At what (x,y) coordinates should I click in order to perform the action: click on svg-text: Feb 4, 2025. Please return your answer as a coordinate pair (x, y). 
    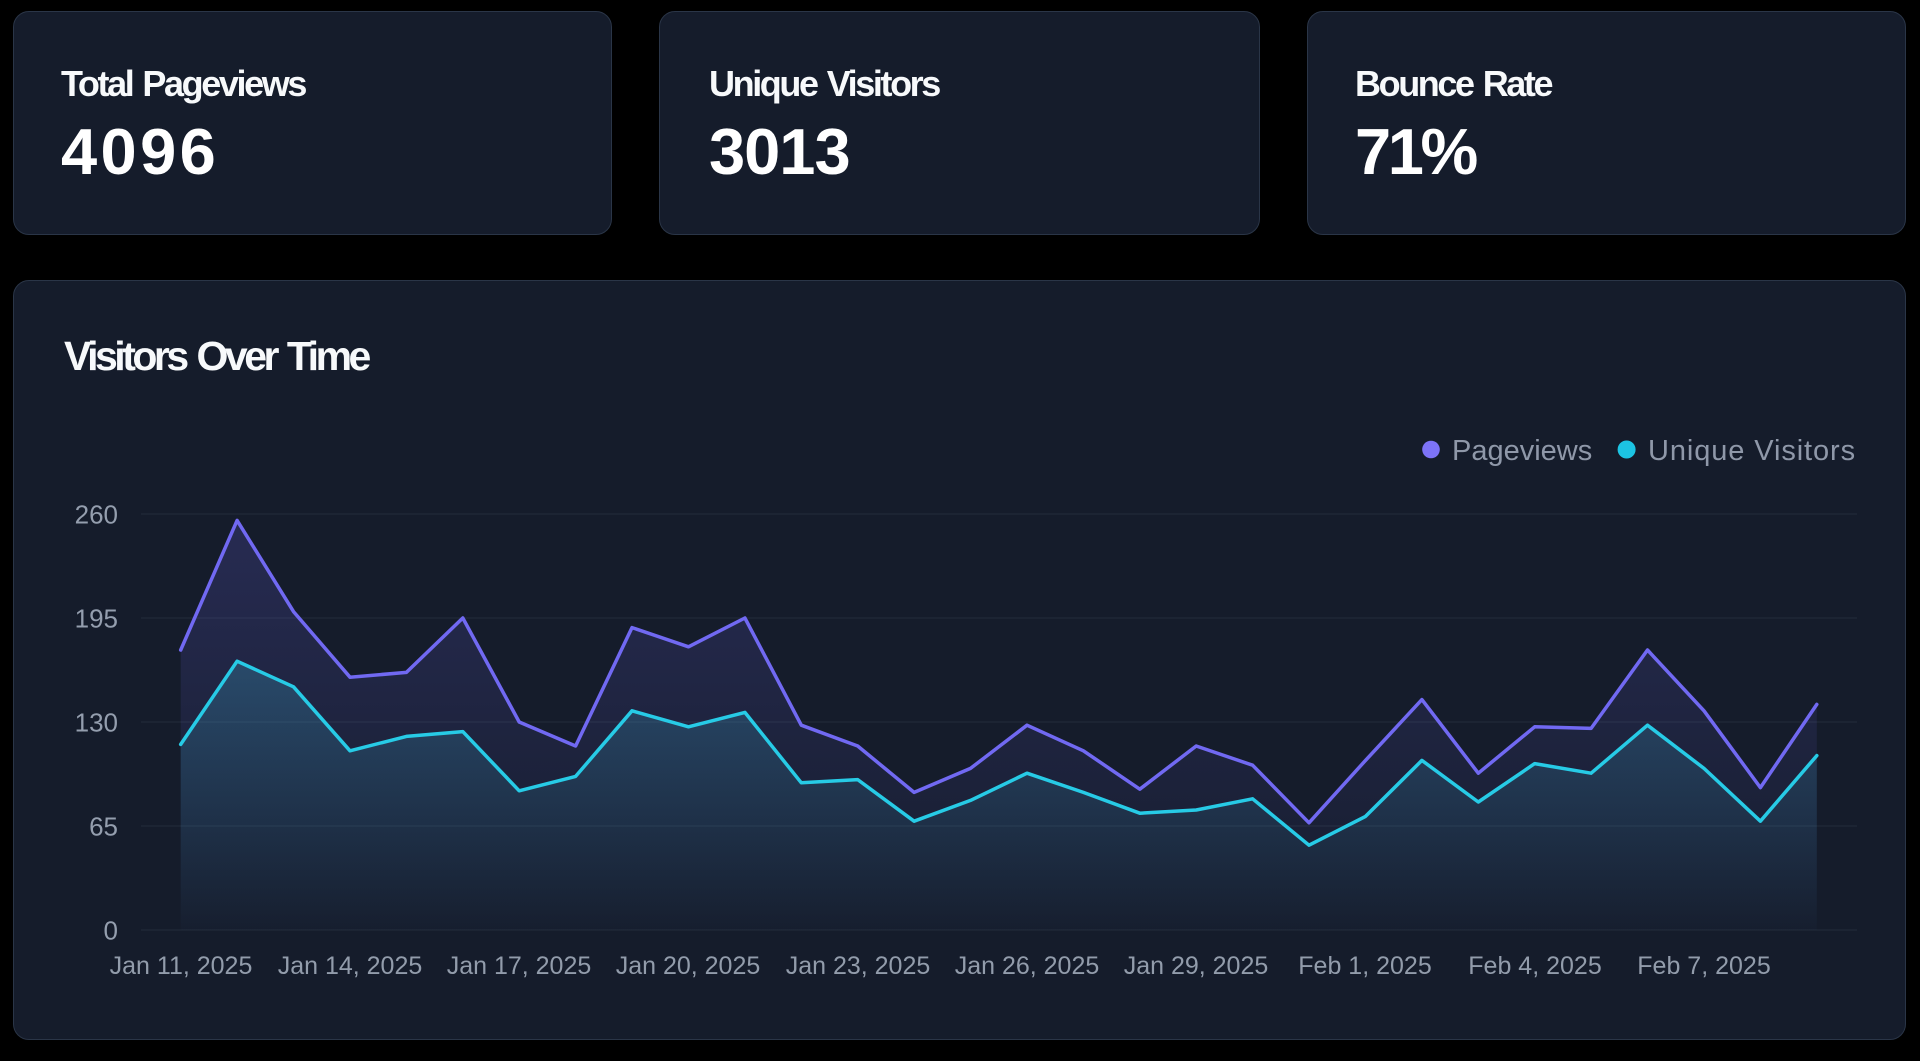
    Looking at the image, I should click on (1534, 966).